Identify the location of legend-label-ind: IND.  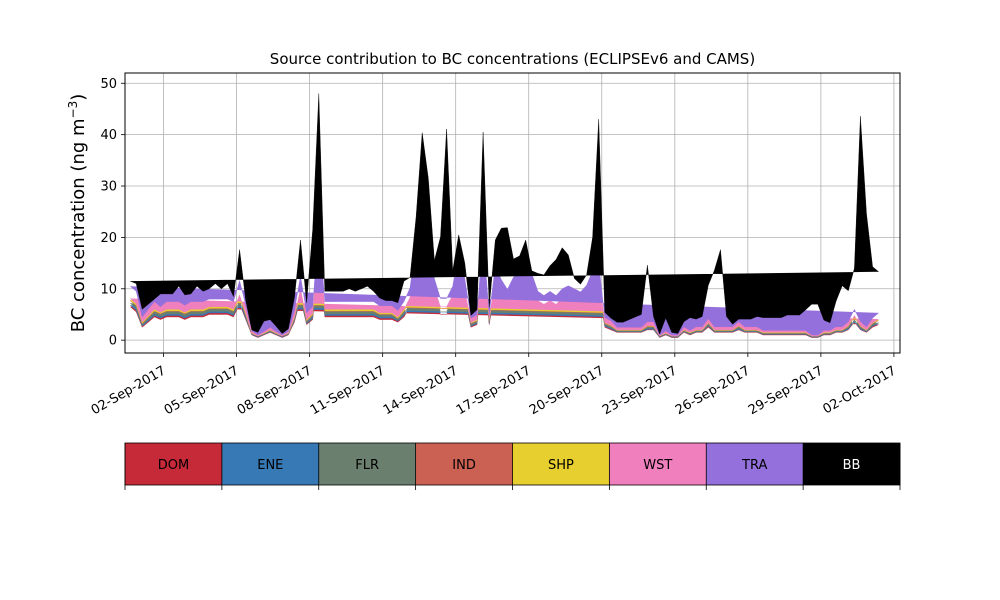
(464, 465).